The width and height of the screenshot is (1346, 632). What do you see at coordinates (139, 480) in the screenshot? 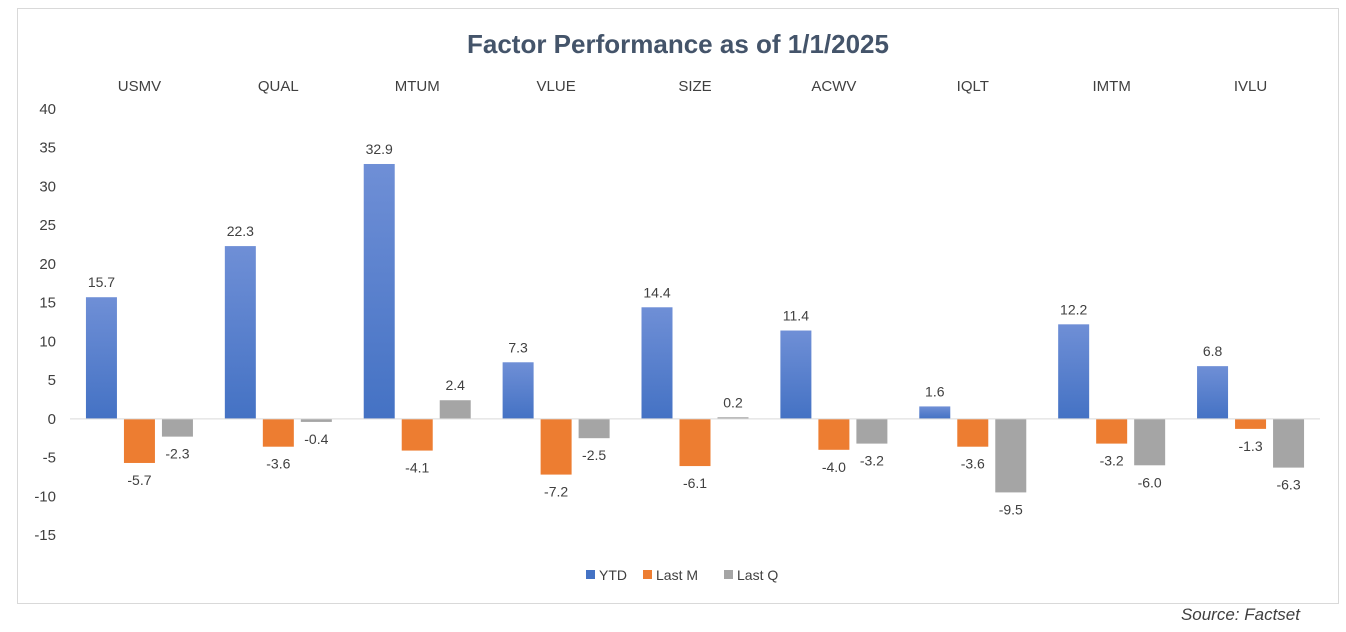
I see `data-label-last-m-usmv: -5.7` at bounding box center [139, 480].